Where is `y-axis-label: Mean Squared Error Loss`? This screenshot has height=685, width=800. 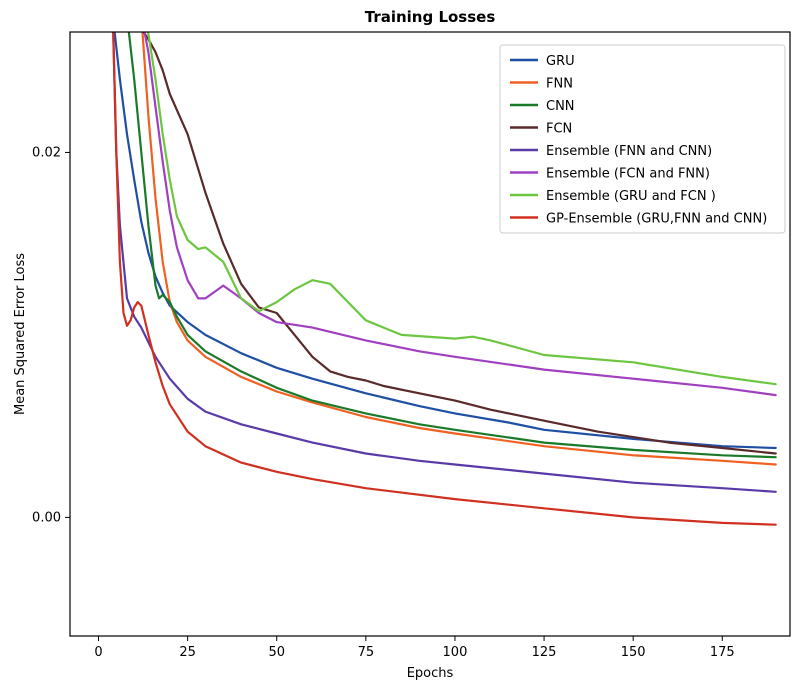
y-axis-label: Mean Squared Error Loss is located at coordinates (20, 334).